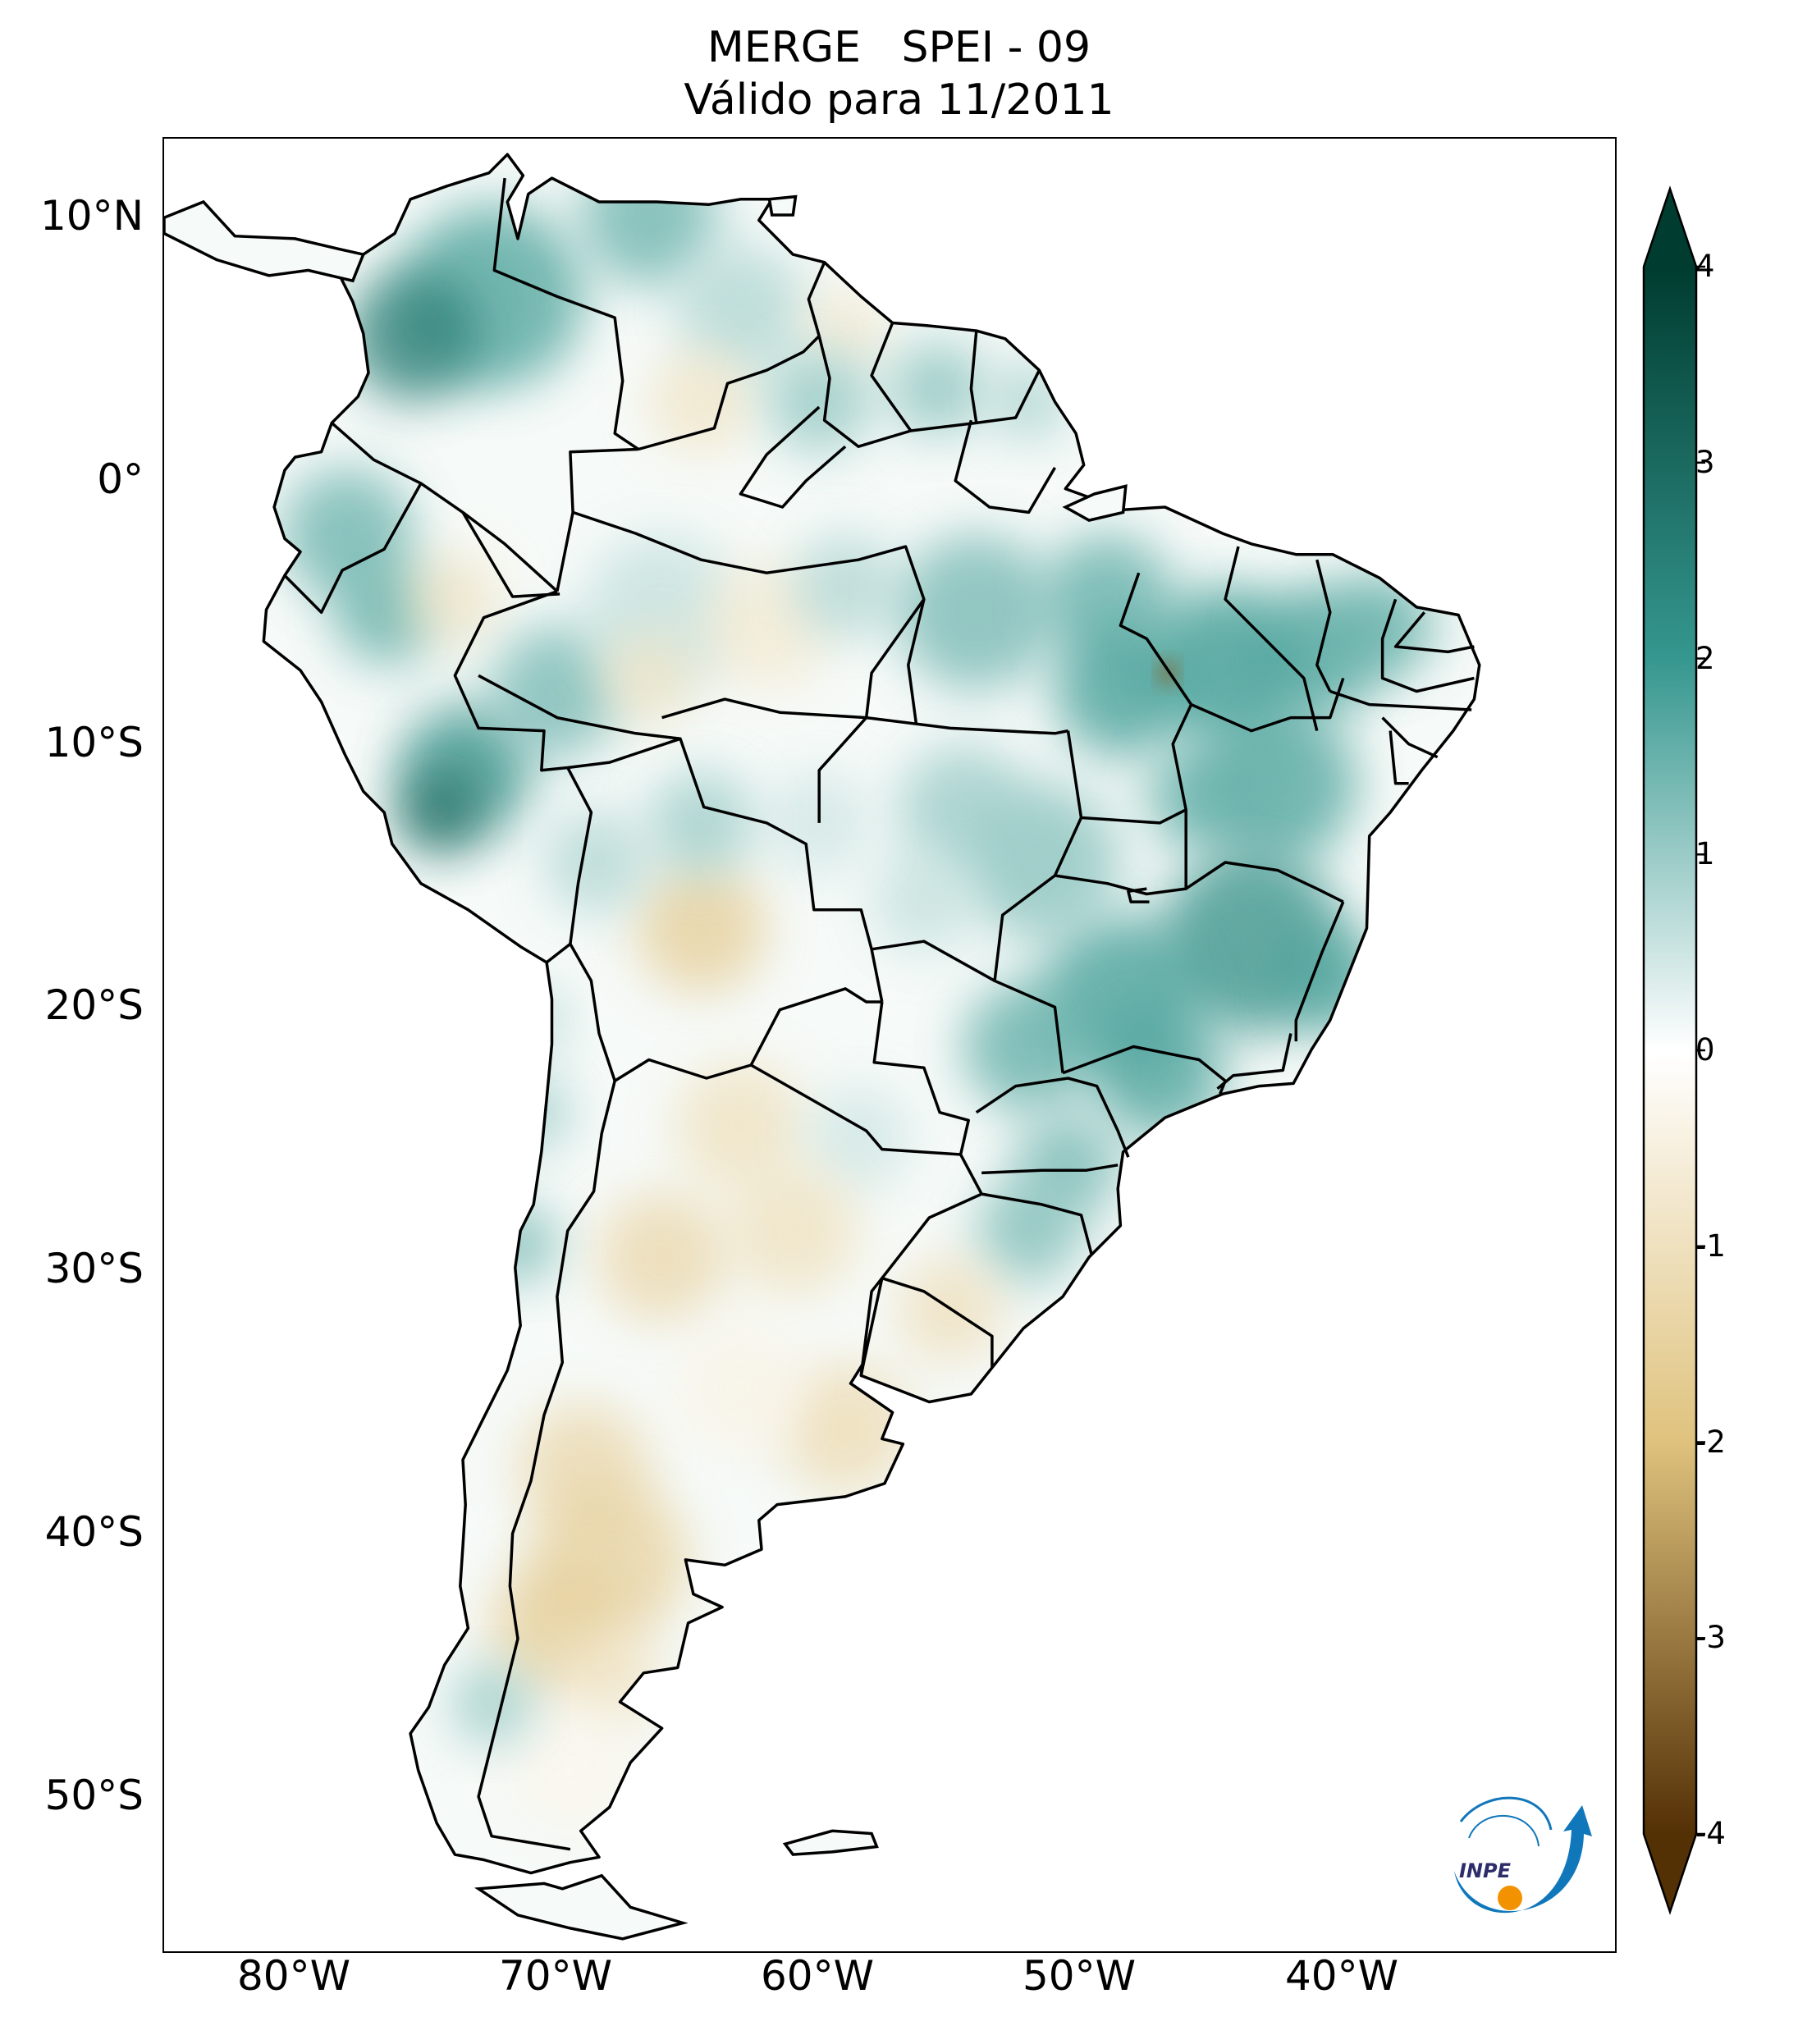 The image size is (1798, 2044). Describe the element at coordinates (94, 742) in the screenshot. I see `latitude-tick-label: 10°S` at that location.